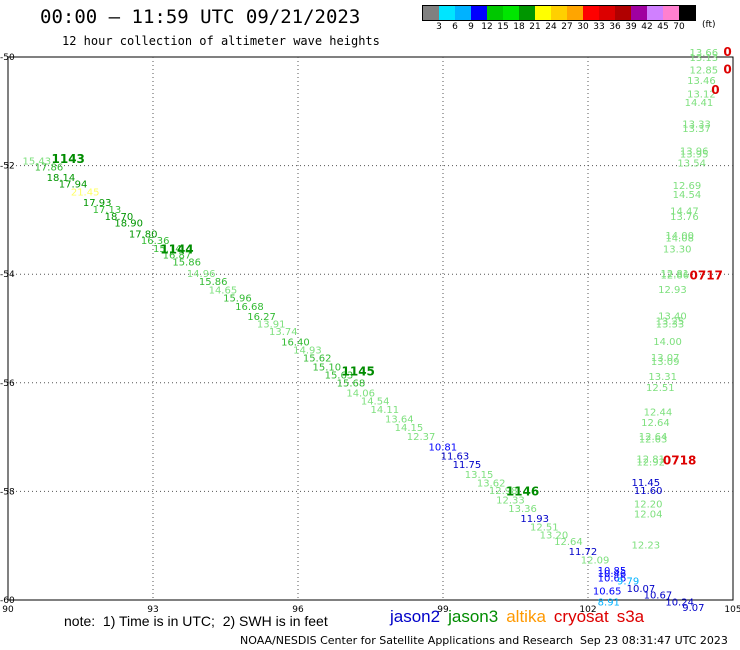 The image size is (740, 650). What do you see at coordinates (646, 483) in the screenshot?
I see `swh-value-label: 11.45` at bounding box center [646, 483].